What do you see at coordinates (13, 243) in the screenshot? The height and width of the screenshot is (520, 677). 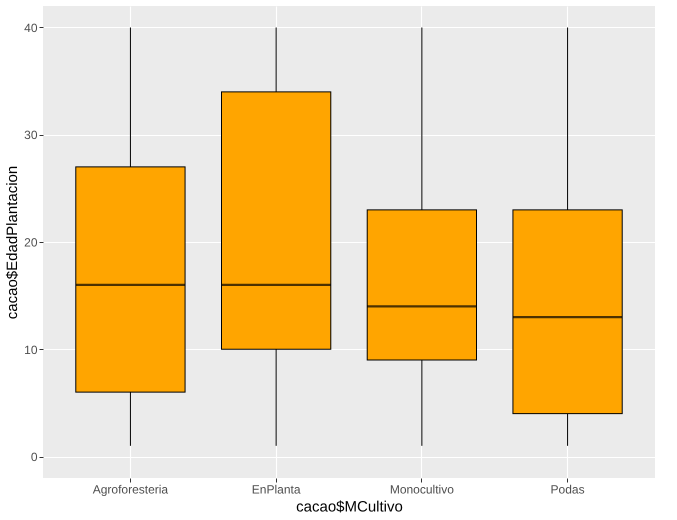 I see `y-axis-title: cacao$EdadPlantacion` at bounding box center [13, 243].